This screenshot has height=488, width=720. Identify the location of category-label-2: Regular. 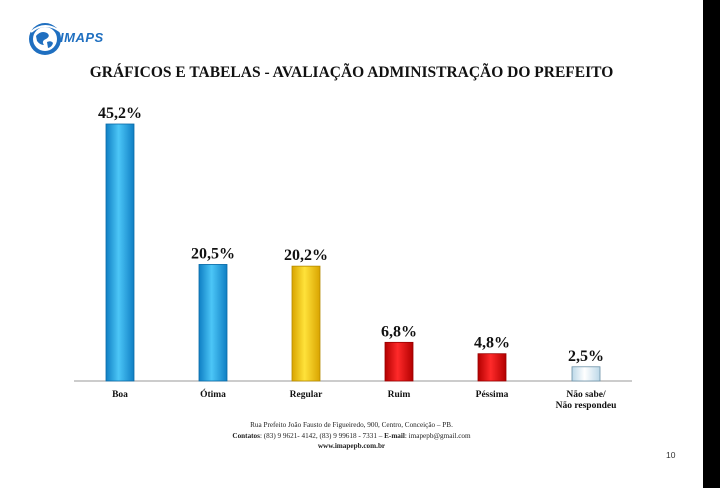
(307, 395).